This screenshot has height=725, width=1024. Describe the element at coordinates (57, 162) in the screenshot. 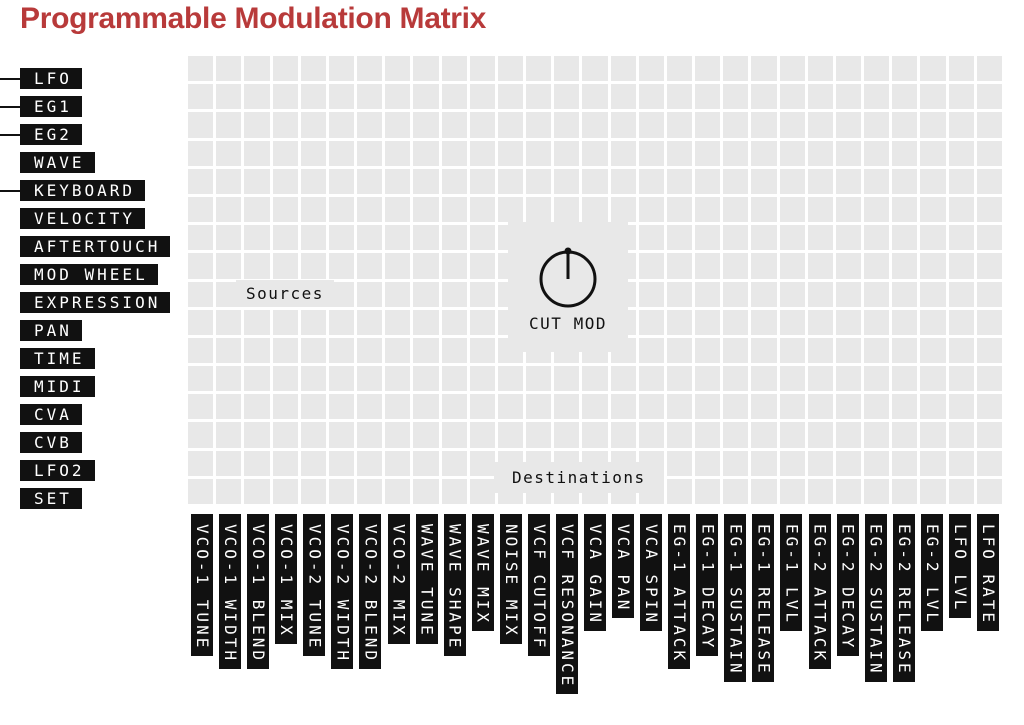

I see `source-wave: WAVE` at that location.